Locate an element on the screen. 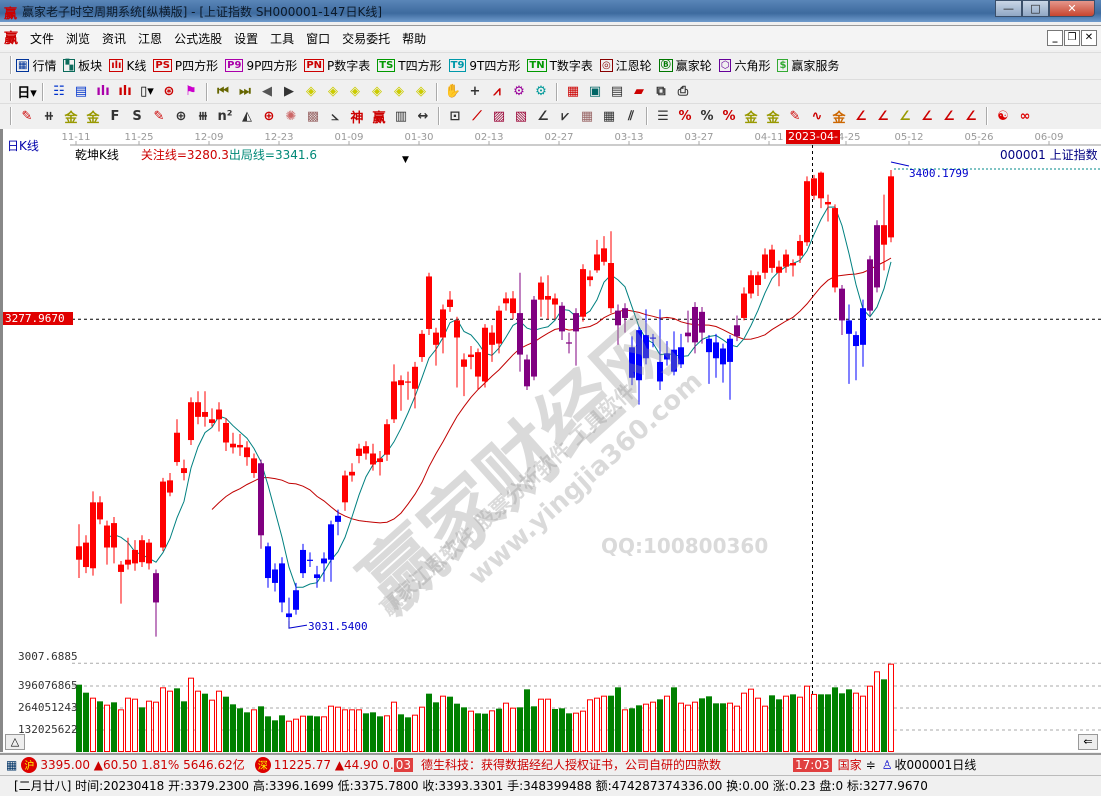 This screenshot has width=1101, height=796. measure-icon: ↔ is located at coordinates (423, 116).